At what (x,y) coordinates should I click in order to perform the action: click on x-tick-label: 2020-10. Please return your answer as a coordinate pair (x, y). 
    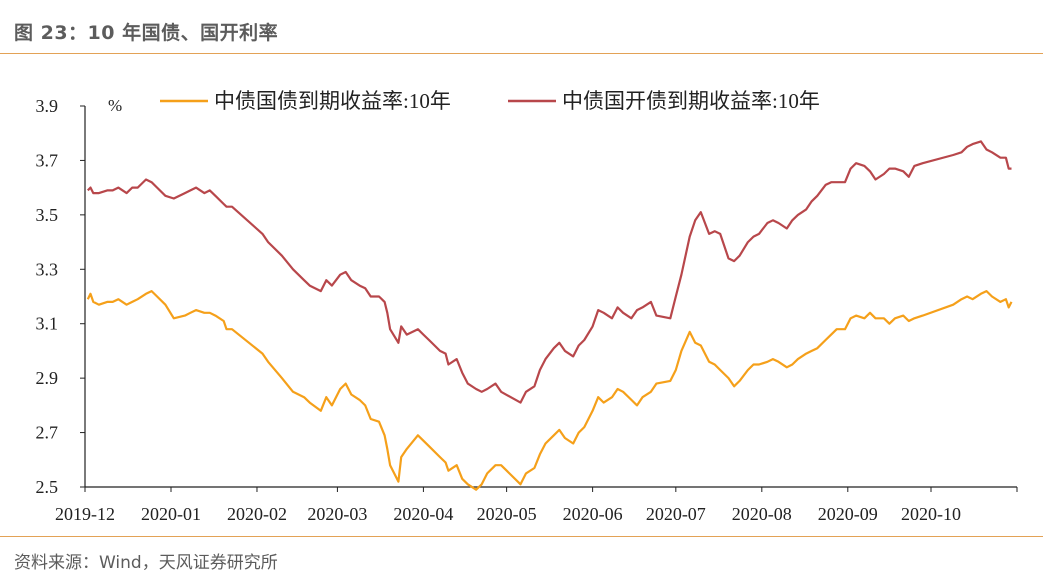
    Looking at the image, I should click on (931, 514).